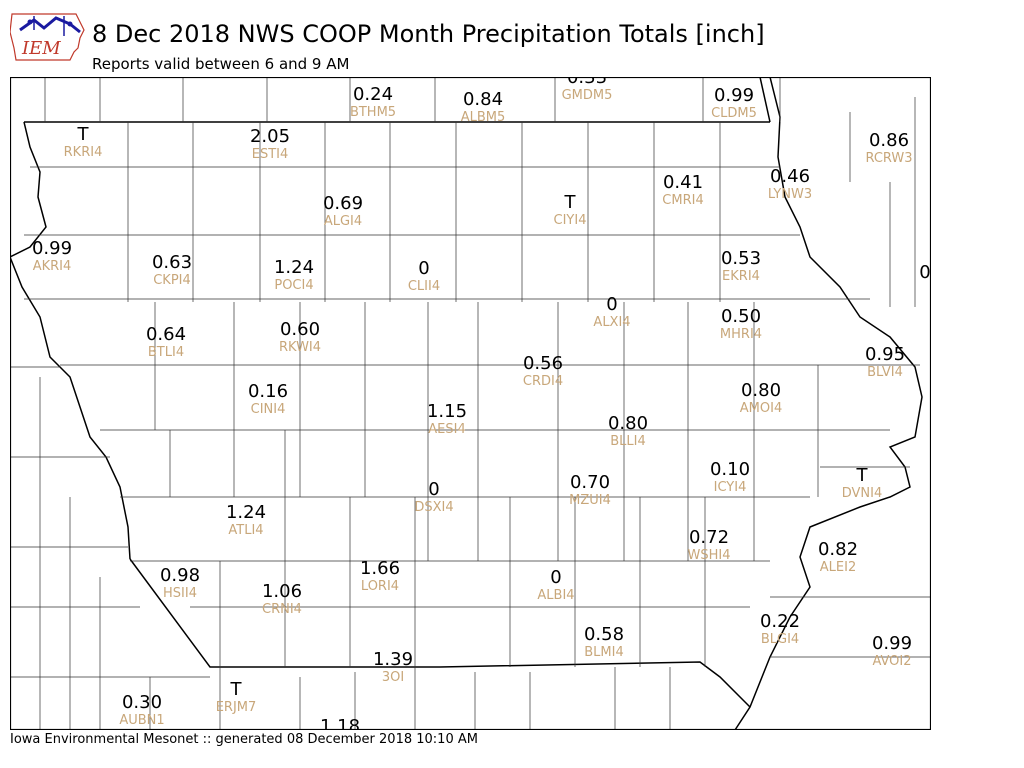 The width and height of the screenshot is (1024, 768). What do you see at coordinates (628, 423) in the screenshot?
I see `precip-value: 0.80` at bounding box center [628, 423].